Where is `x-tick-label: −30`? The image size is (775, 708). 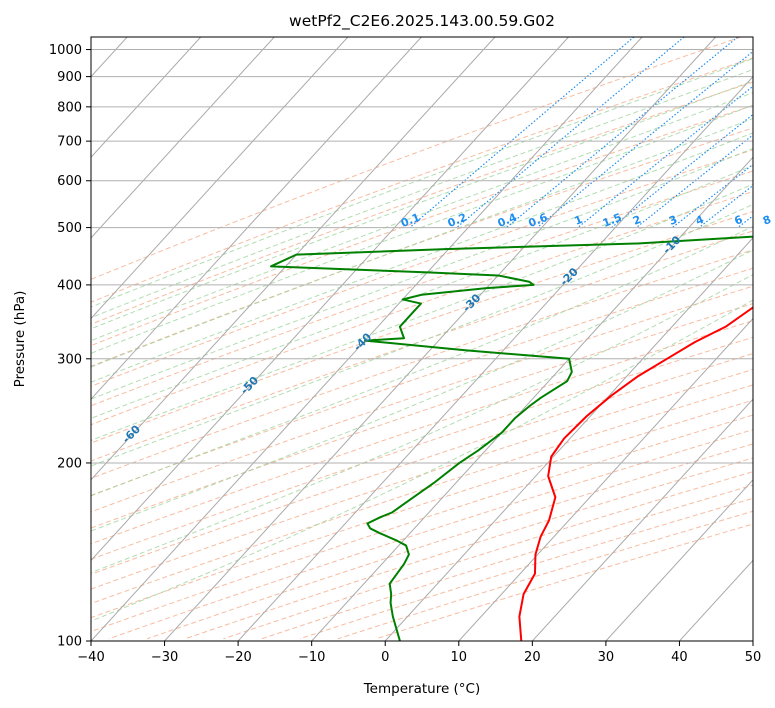
x-tick-label: −30 is located at coordinates (164, 657).